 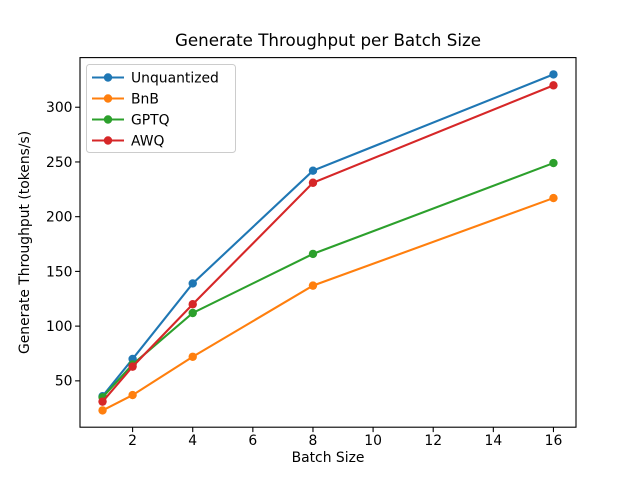 I want to click on x-tick-label: 6, so click(x=252, y=441).